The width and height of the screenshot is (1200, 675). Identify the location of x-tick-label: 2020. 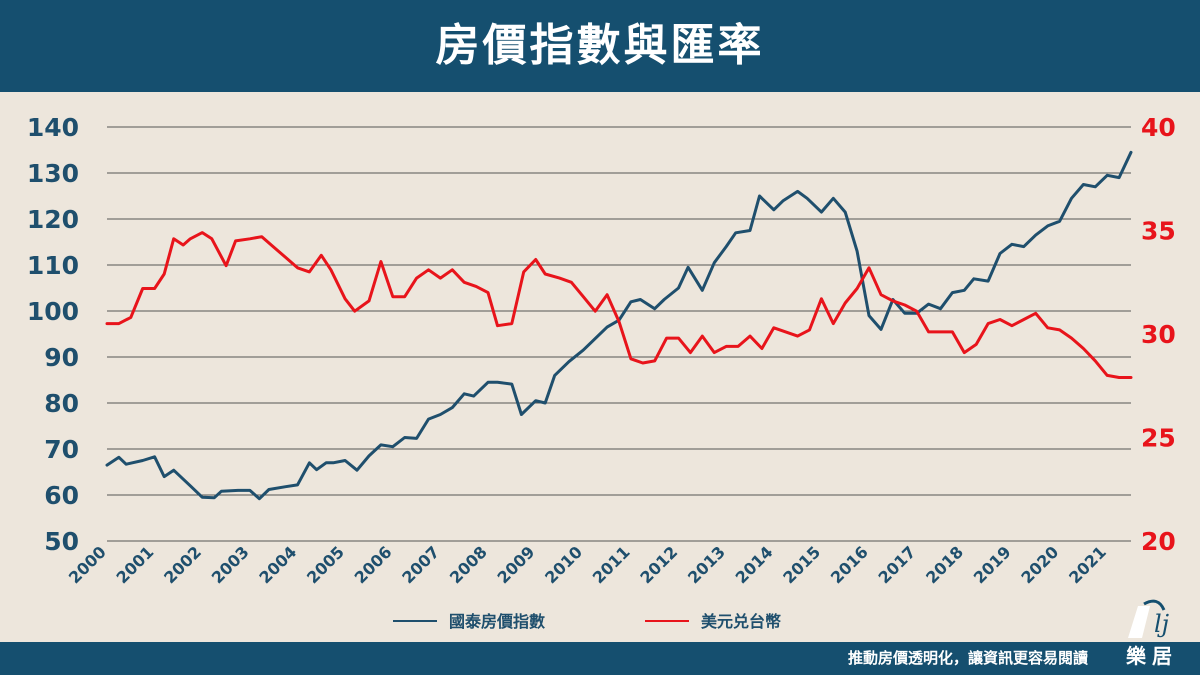
(1039, 564).